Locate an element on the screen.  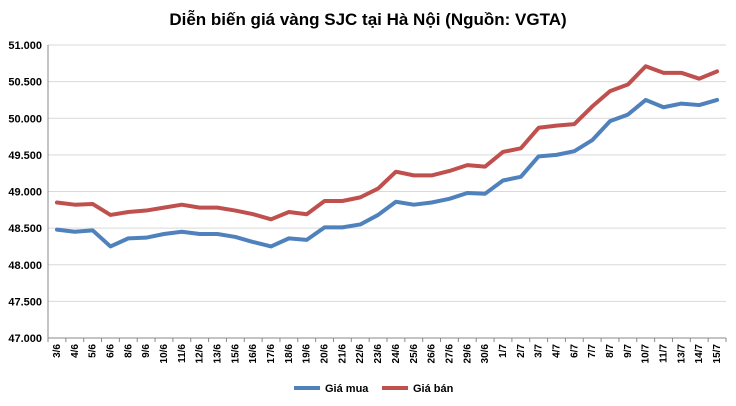
x-tick-label: 27/6 is located at coordinates (449, 354).